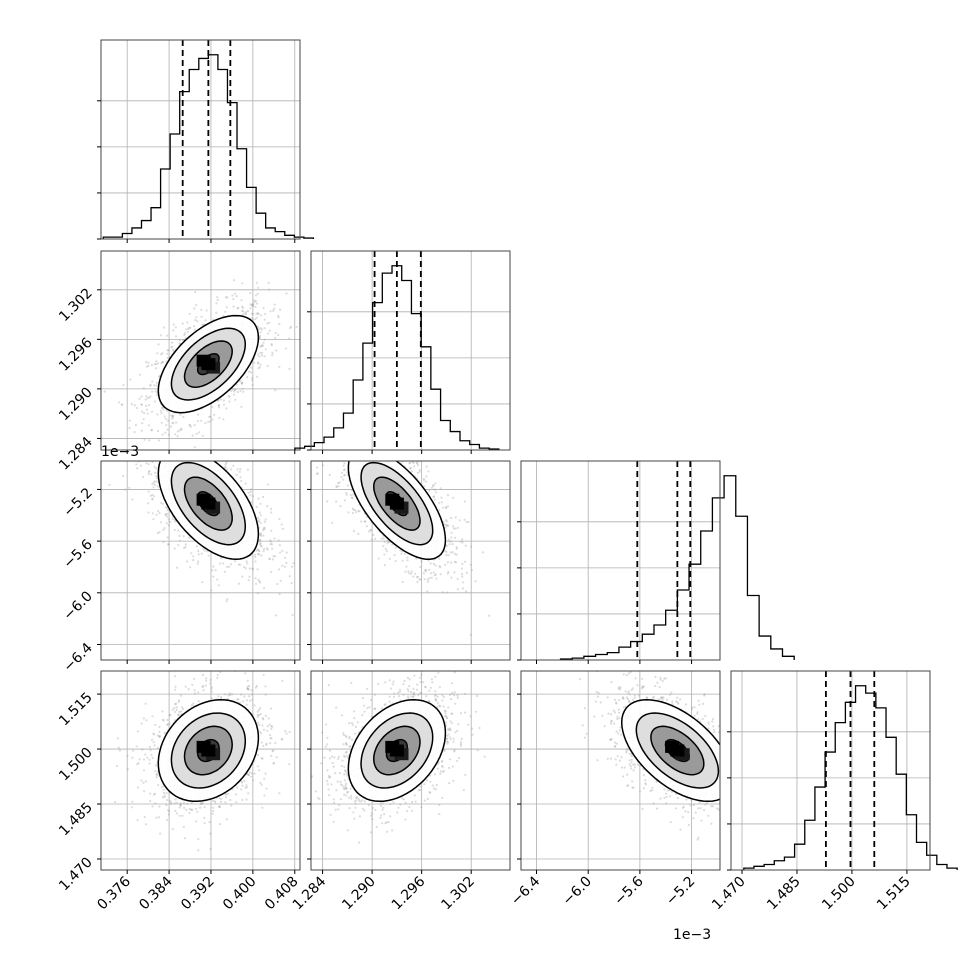  Describe the element at coordinates (208, 503) in the screenshot. I see `density-block` at that location.